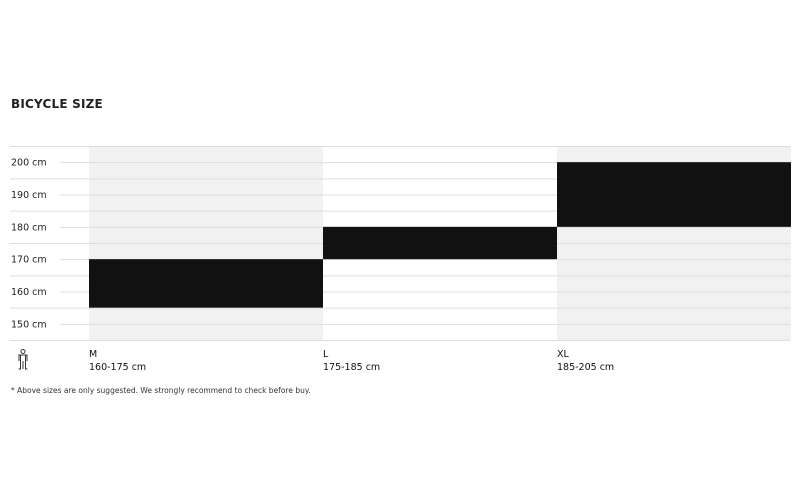 The width and height of the screenshot is (800, 500). Describe the element at coordinates (23, 359) in the screenshot. I see `person-height-icon` at that location.